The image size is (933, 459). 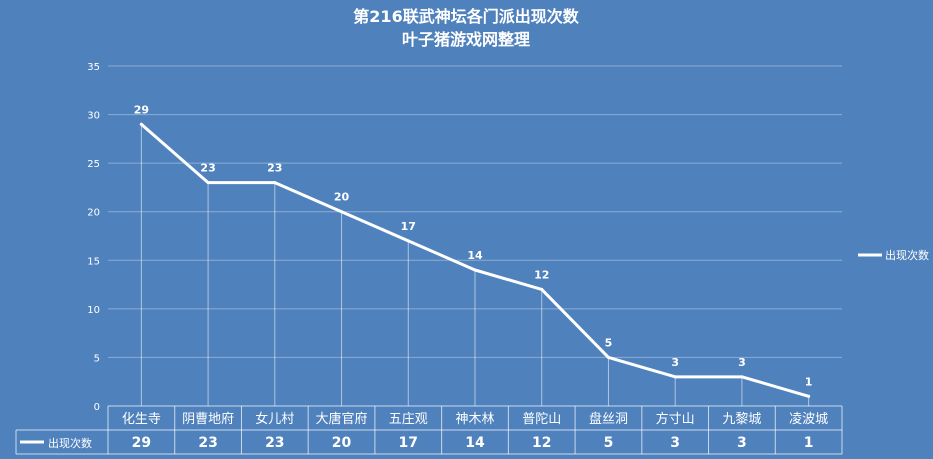 What do you see at coordinates (475, 255) in the screenshot?
I see `data-label: 14` at bounding box center [475, 255].